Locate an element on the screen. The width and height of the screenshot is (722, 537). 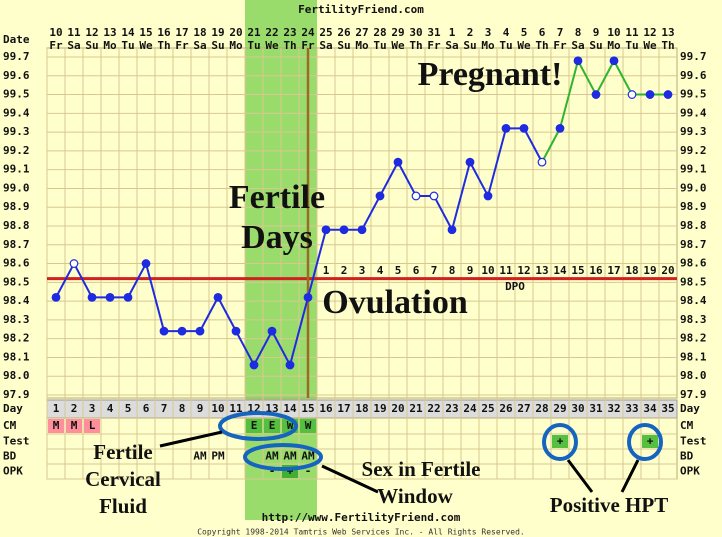
annotation: Fluid is located at coordinates (123, 506).